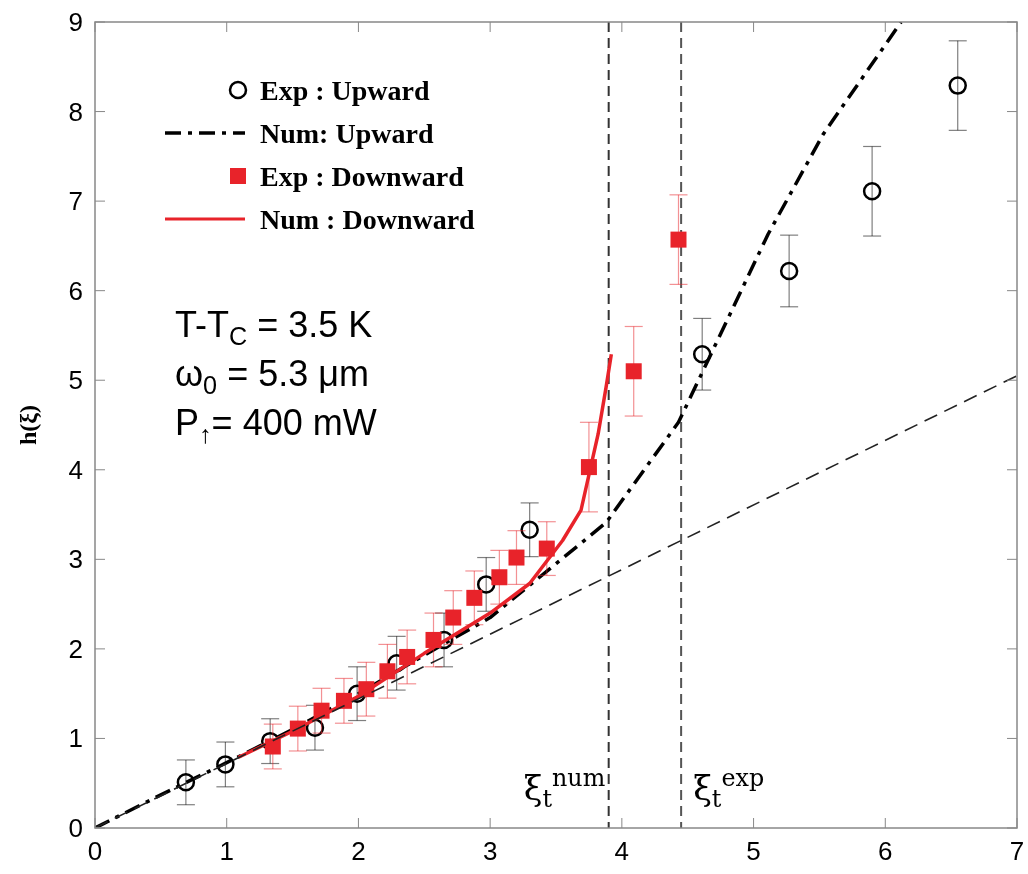 This screenshot has width=1028, height=874. Describe the element at coordinates (75, 111) in the screenshot. I see `y-tick-label: 8` at that location.